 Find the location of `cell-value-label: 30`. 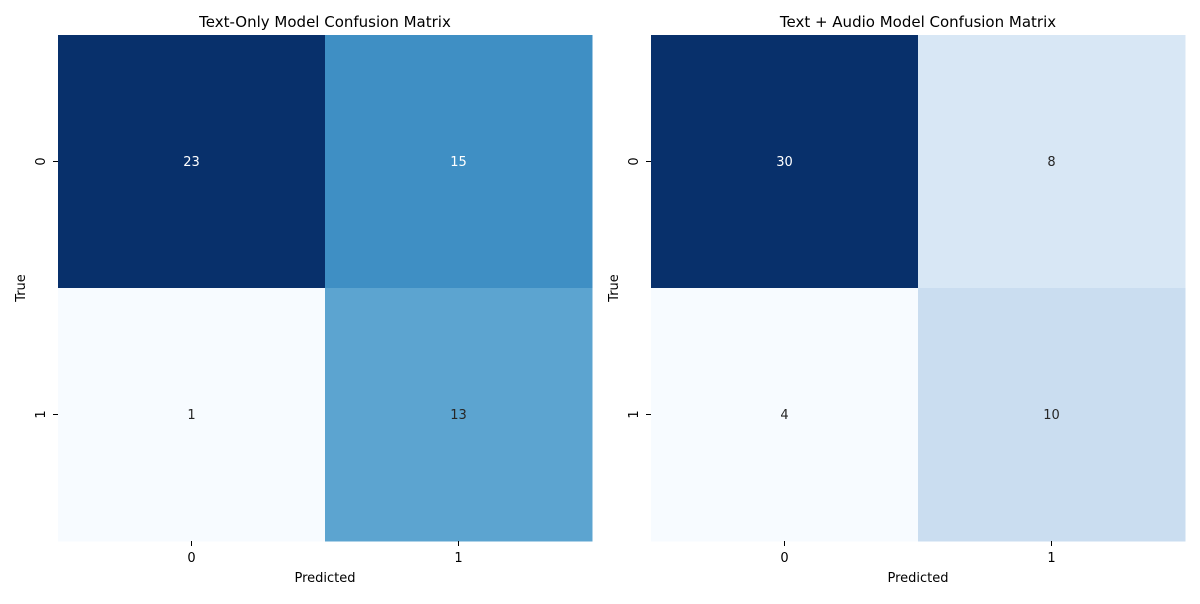

cell-value-label: 30 is located at coordinates (784, 162).